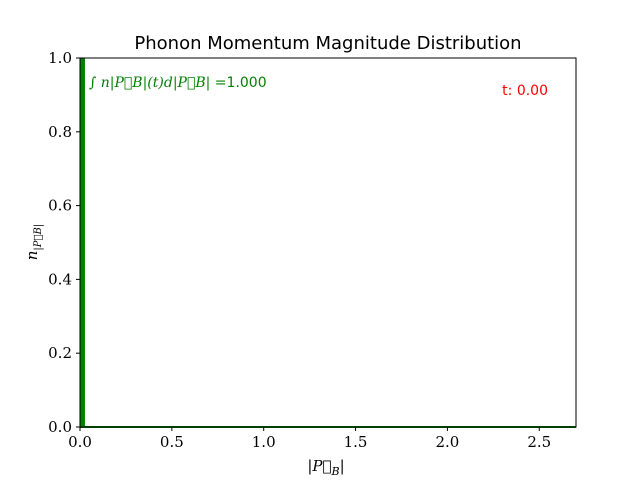  I want to click on integral-annotation: ∫ n|P⃗B|(t)d|P⃗B| =1.000, so click(178, 83).